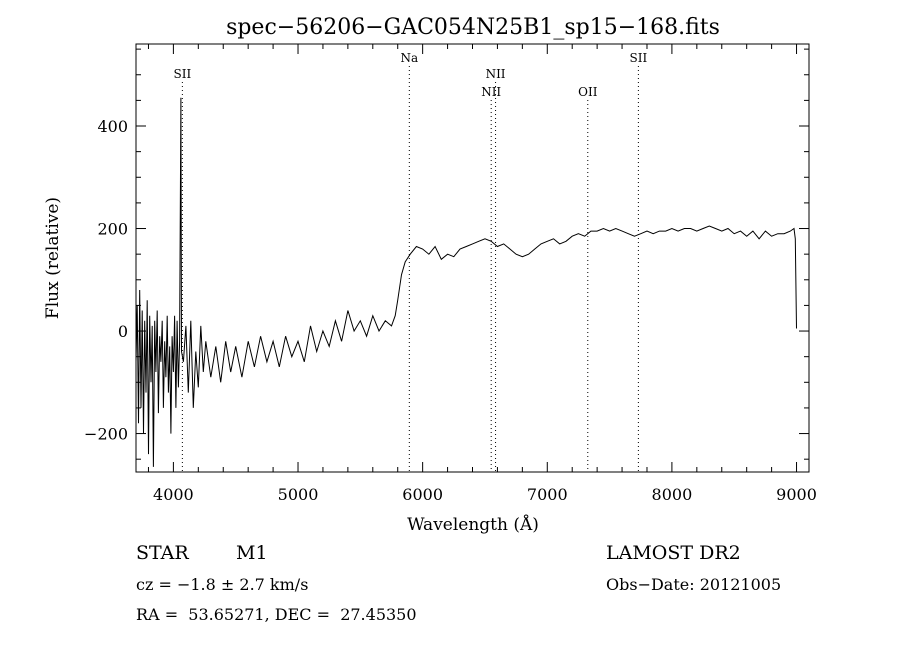  What do you see at coordinates (796, 494) in the screenshot?
I see `x-tick-label: 9000` at bounding box center [796, 494].